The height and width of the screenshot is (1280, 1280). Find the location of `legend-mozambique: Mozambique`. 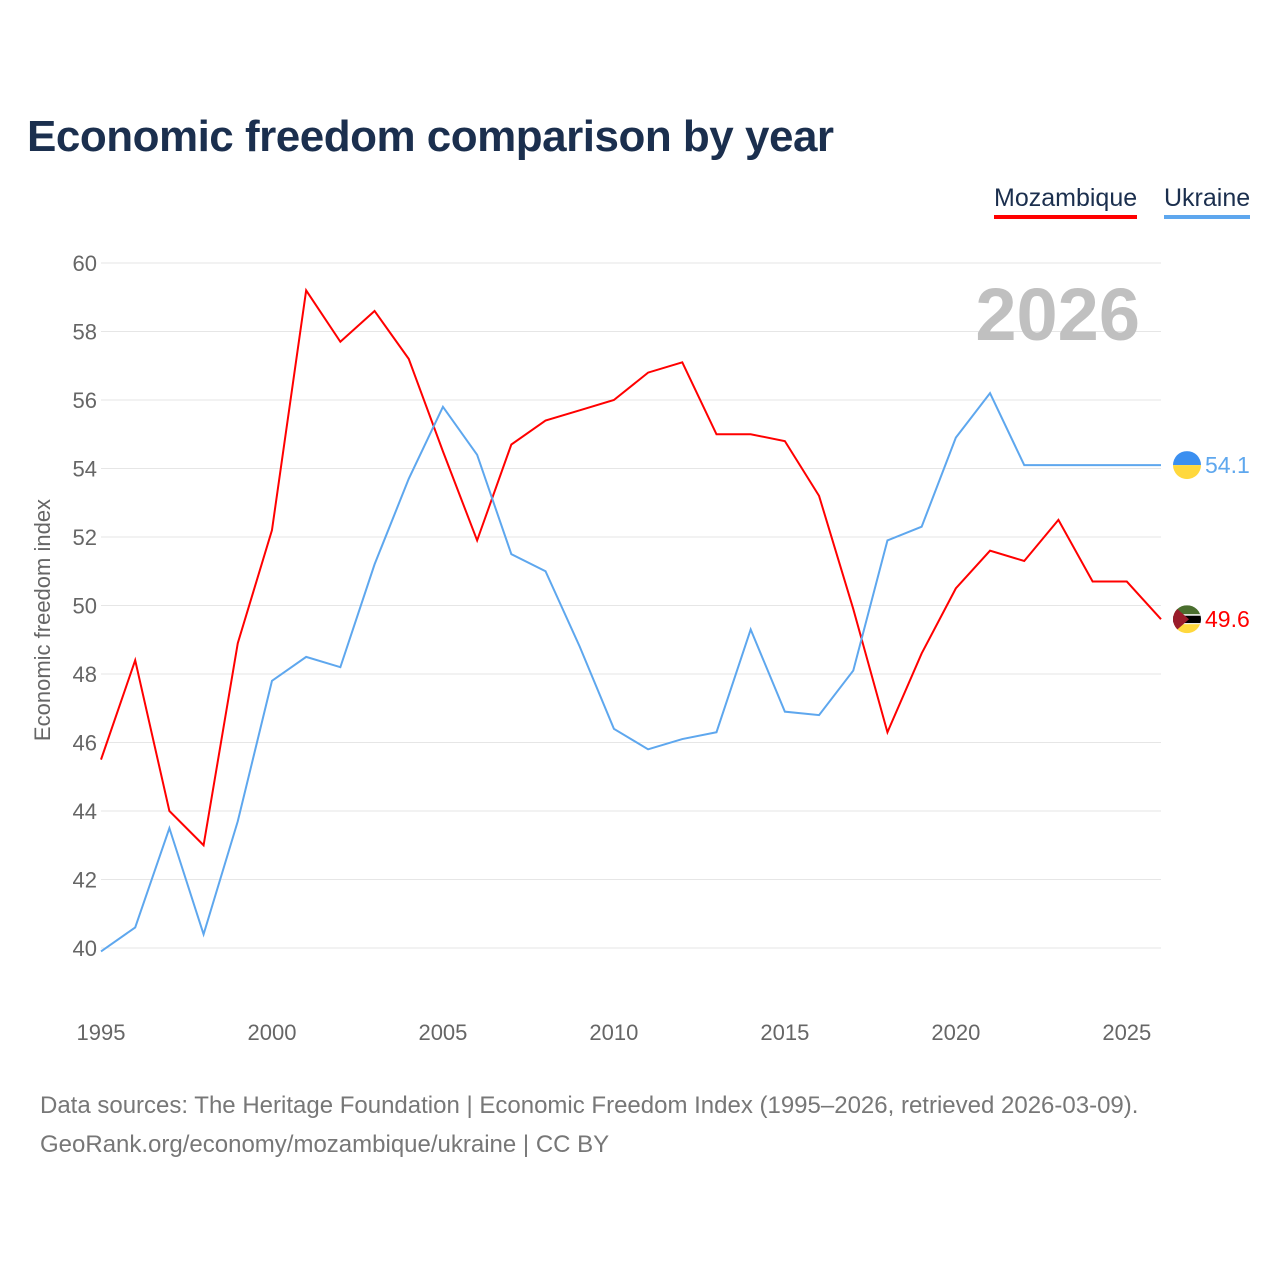

legend-mozambique: Mozambique is located at coordinates (1066, 201).